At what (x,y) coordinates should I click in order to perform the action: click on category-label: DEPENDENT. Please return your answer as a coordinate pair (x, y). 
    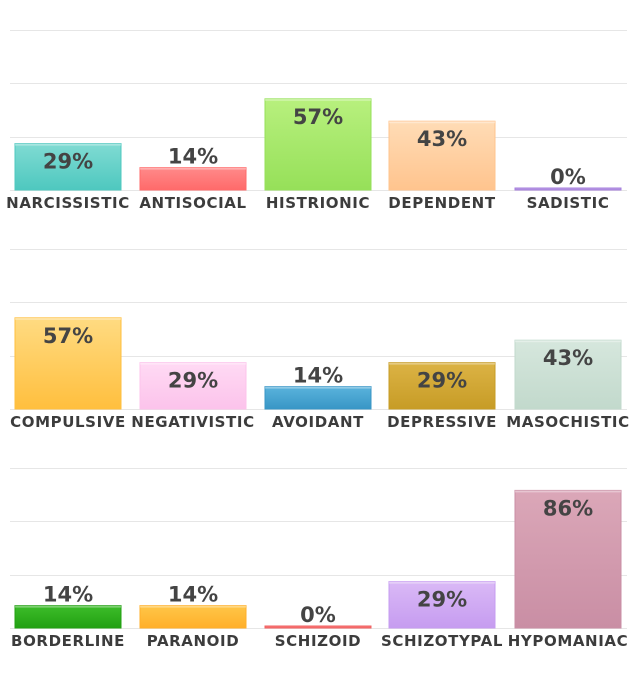
    Looking at the image, I should click on (442, 203).